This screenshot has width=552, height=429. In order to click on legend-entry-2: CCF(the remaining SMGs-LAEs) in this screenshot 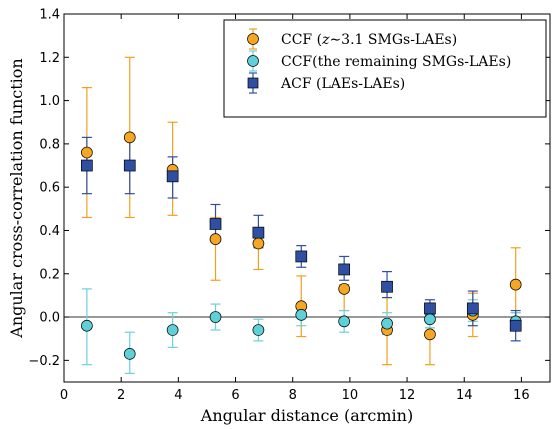, I will do `click(379, 61)`.